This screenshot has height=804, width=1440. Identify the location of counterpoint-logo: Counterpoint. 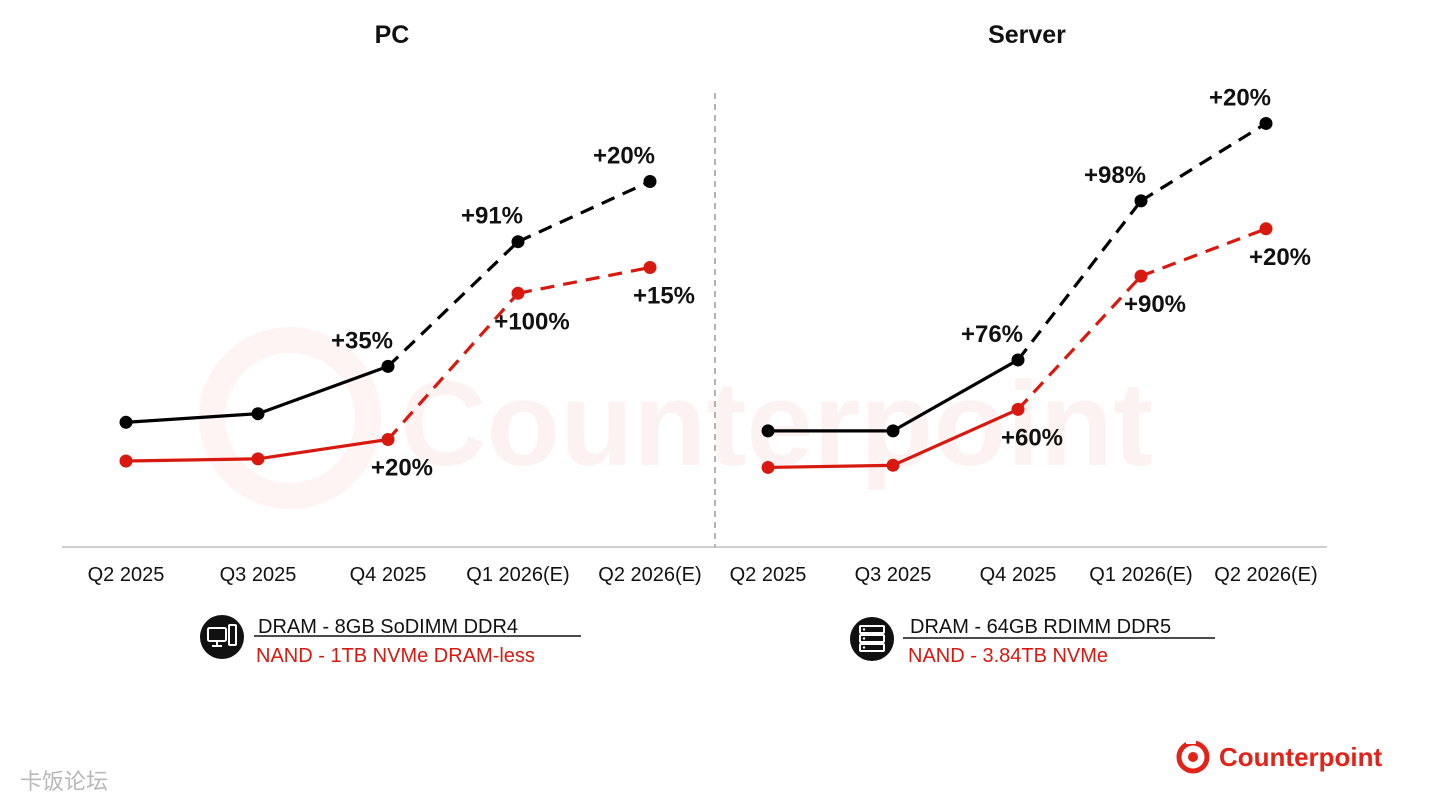
(1279, 755).